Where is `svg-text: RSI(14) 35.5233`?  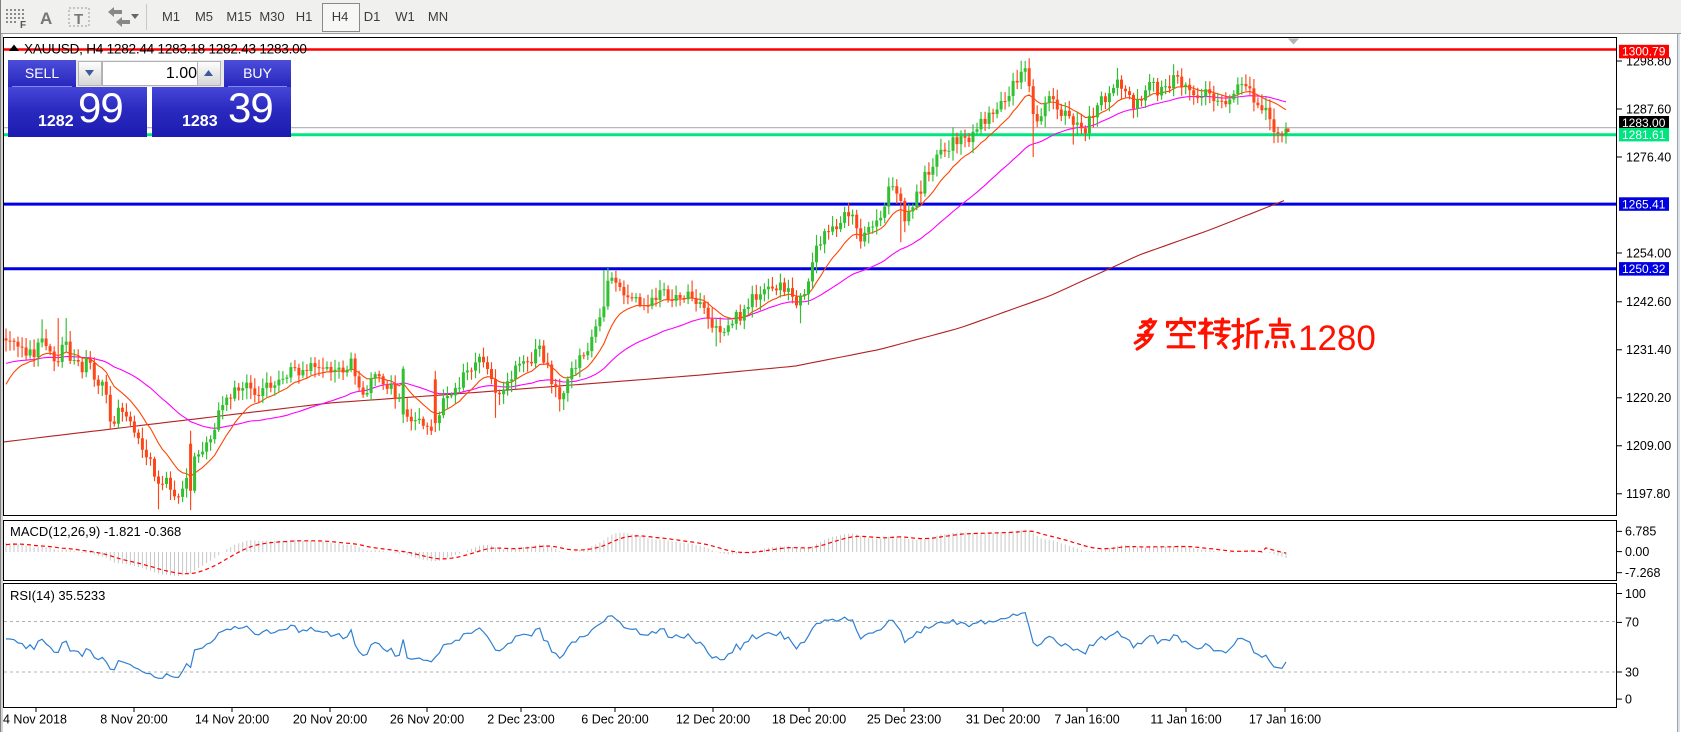
svg-text: RSI(14) 35.5233 is located at coordinates (57, 595).